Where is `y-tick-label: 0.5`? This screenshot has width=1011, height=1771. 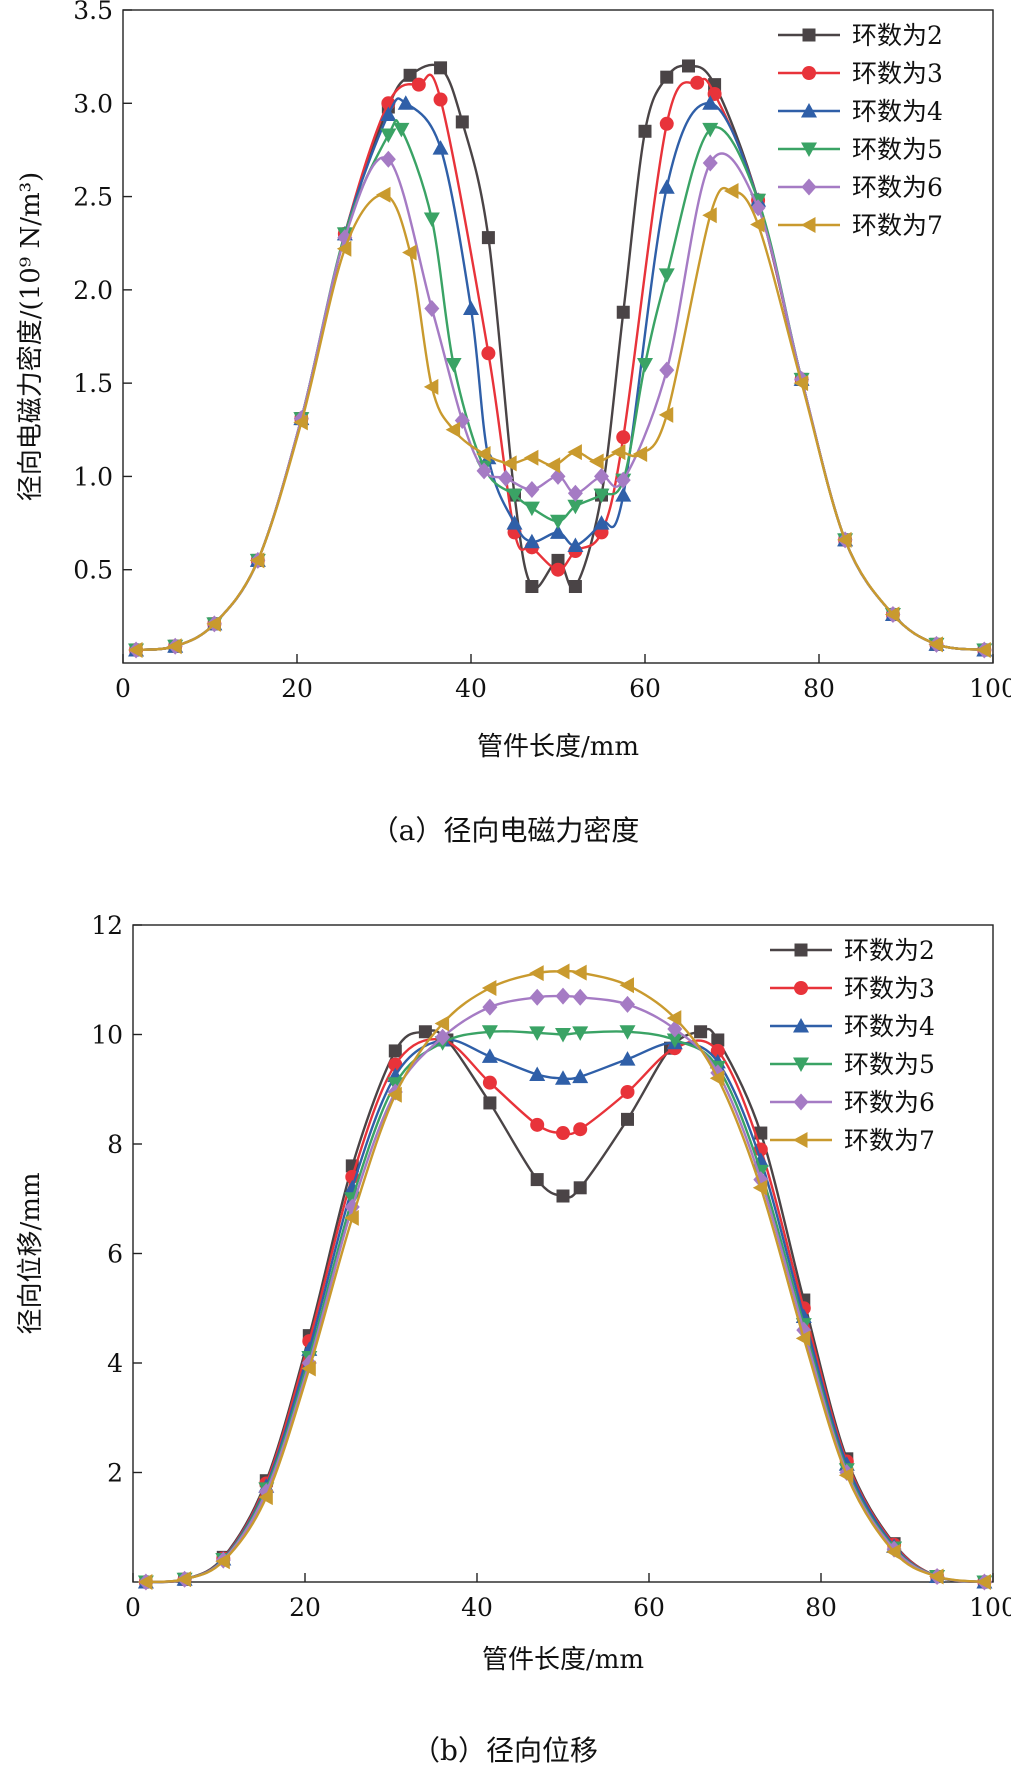
y-tick-label: 0.5 is located at coordinates (93, 570).